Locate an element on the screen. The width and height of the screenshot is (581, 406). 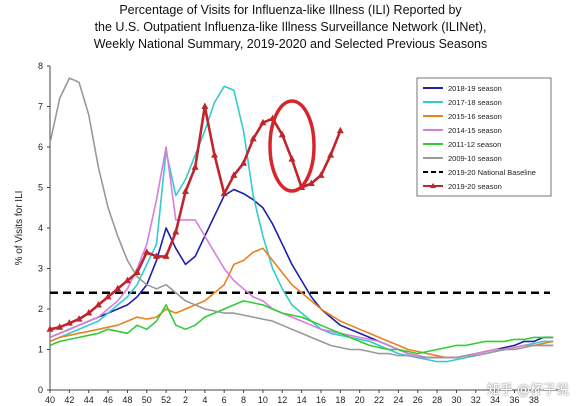
x-tick-label: 28 is located at coordinates (437, 400).